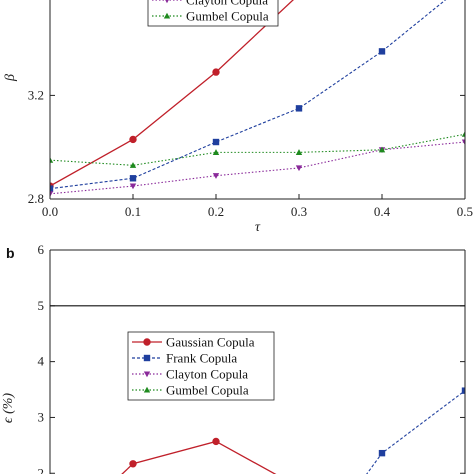 The image size is (474, 474). What do you see at coordinates (201, 358) in the screenshot?
I see `panel-b-legend-label: Frank Copula` at bounding box center [201, 358].